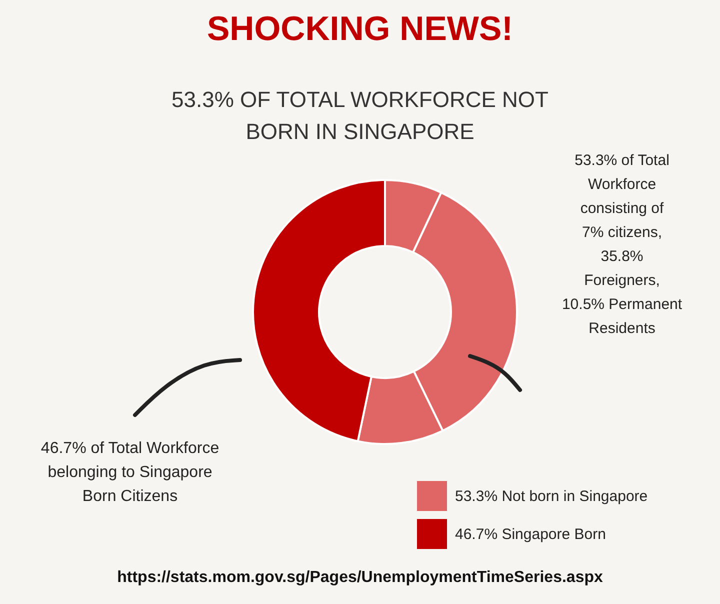 The image size is (720, 604). I want to click on text: https://stats.mom.gov.sg/Pages/UnemploymentTimeSeries.aspx, so click(360, 577).